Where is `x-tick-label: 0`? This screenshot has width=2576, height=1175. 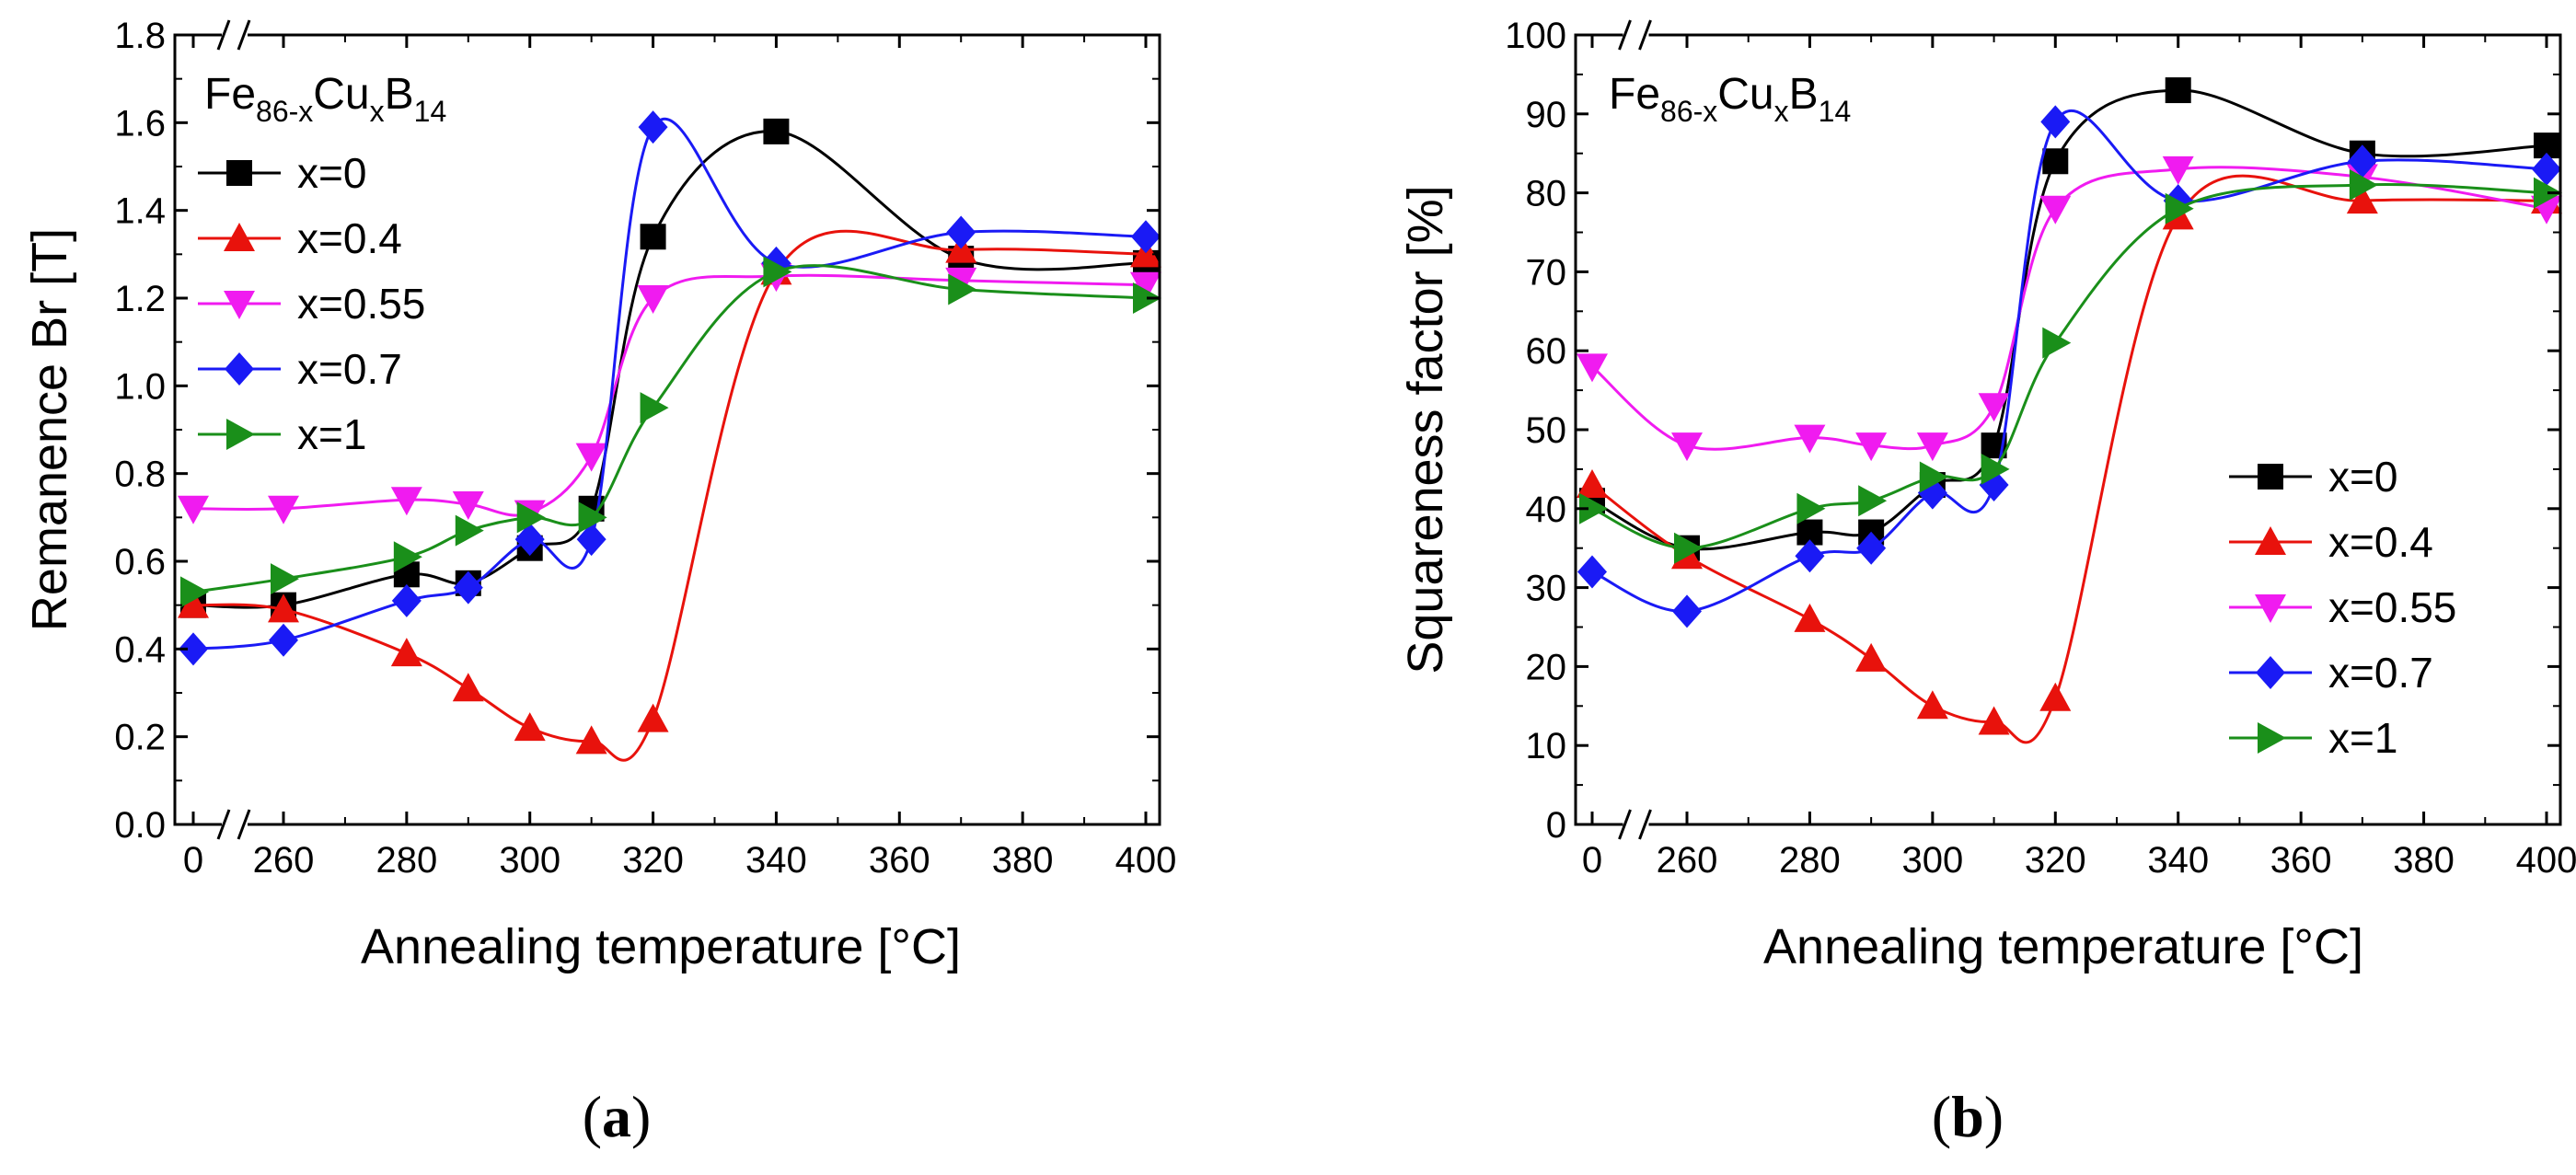 x-tick-label: 0 is located at coordinates (193, 860).